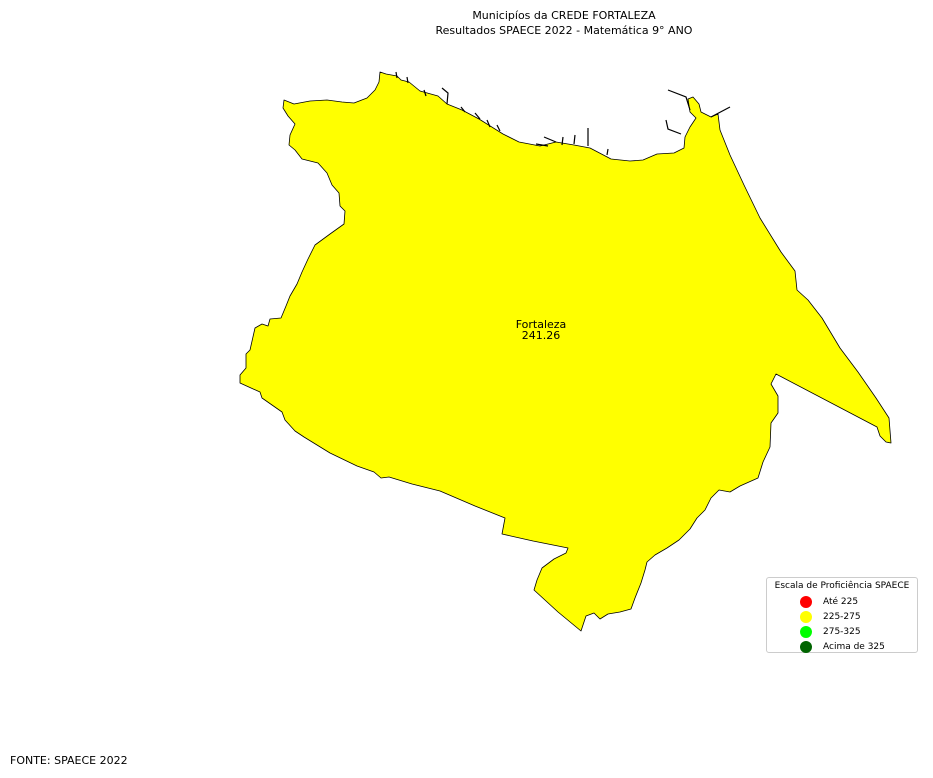 The image size is (933, 778). I want to click on legend-item-275-325: 275-325, so click(830, 631).